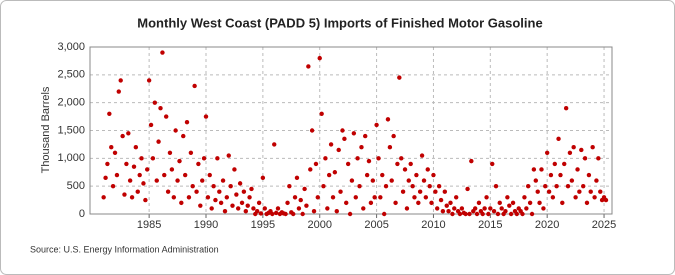 The width and height of the screenshot is (675, 275). Describe the element at coordinates (71, 47) in the screenshot. I see `y-tick-label: 3,000` at that location.